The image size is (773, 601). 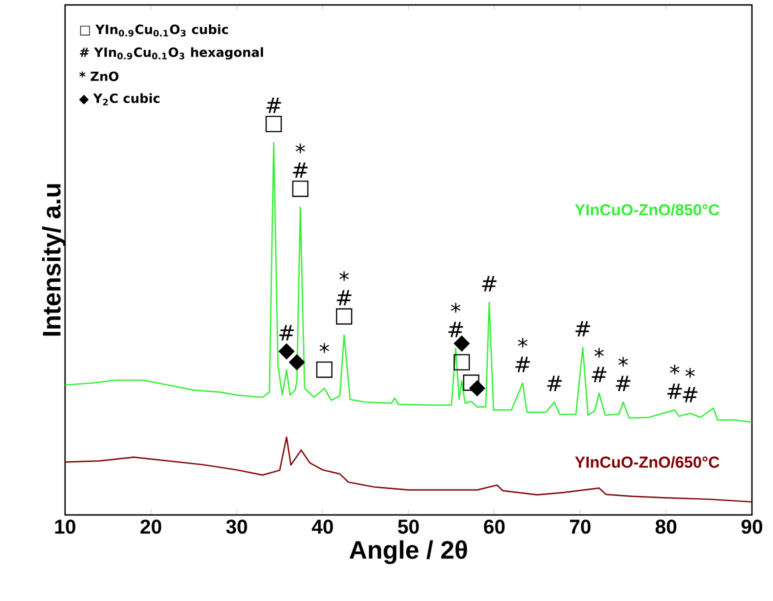 What do you see at coordinates (752, 527) in the screenshot?
I see `x-tick-label: 90` at bounding box center [752, 527].